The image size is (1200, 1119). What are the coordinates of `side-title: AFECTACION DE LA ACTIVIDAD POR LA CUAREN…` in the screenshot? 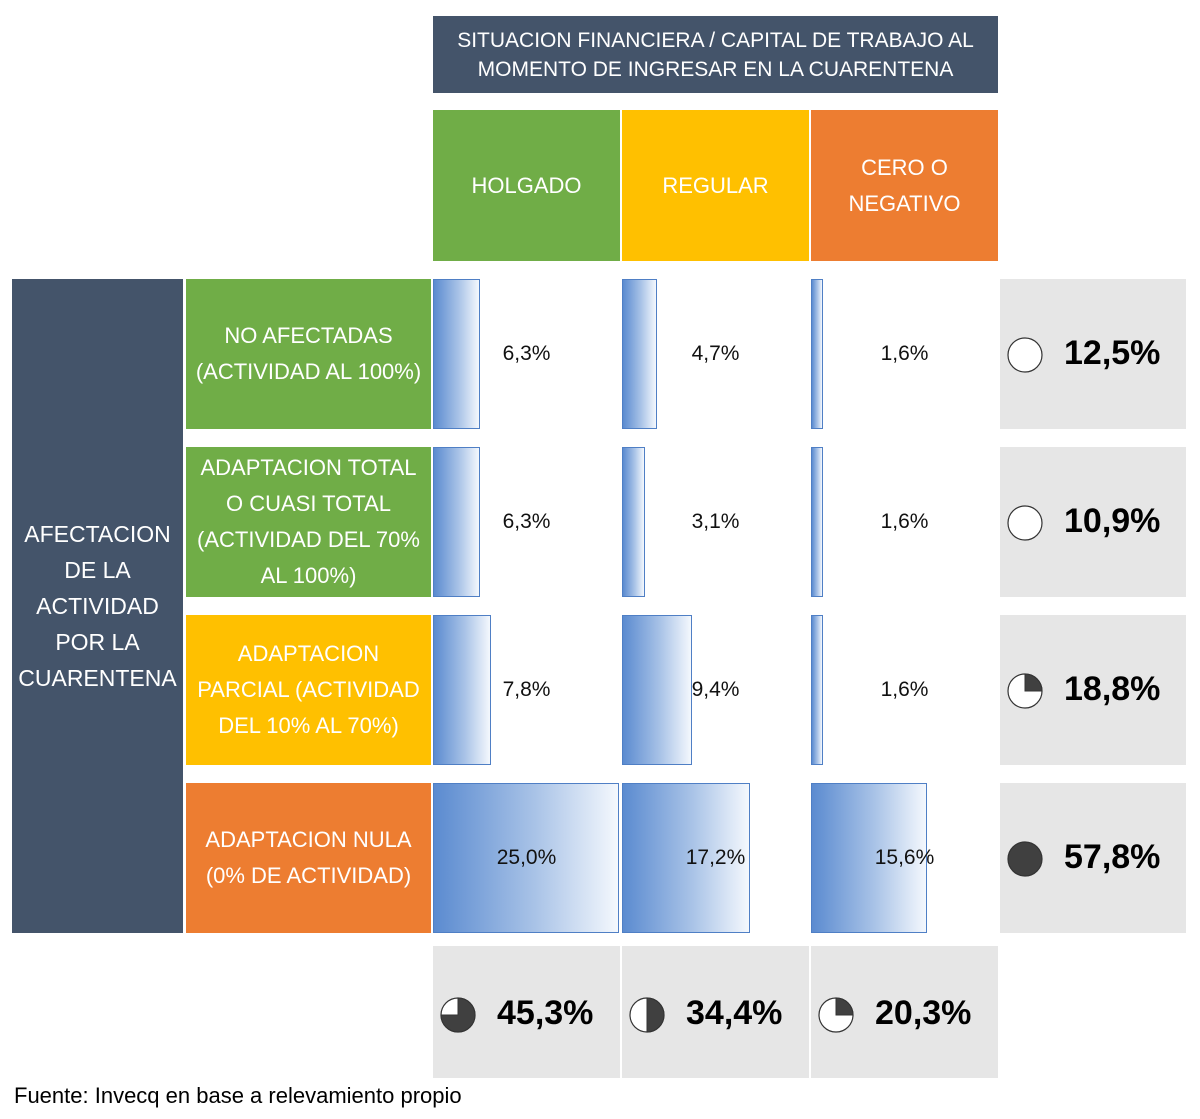 It's located at (97, 606).